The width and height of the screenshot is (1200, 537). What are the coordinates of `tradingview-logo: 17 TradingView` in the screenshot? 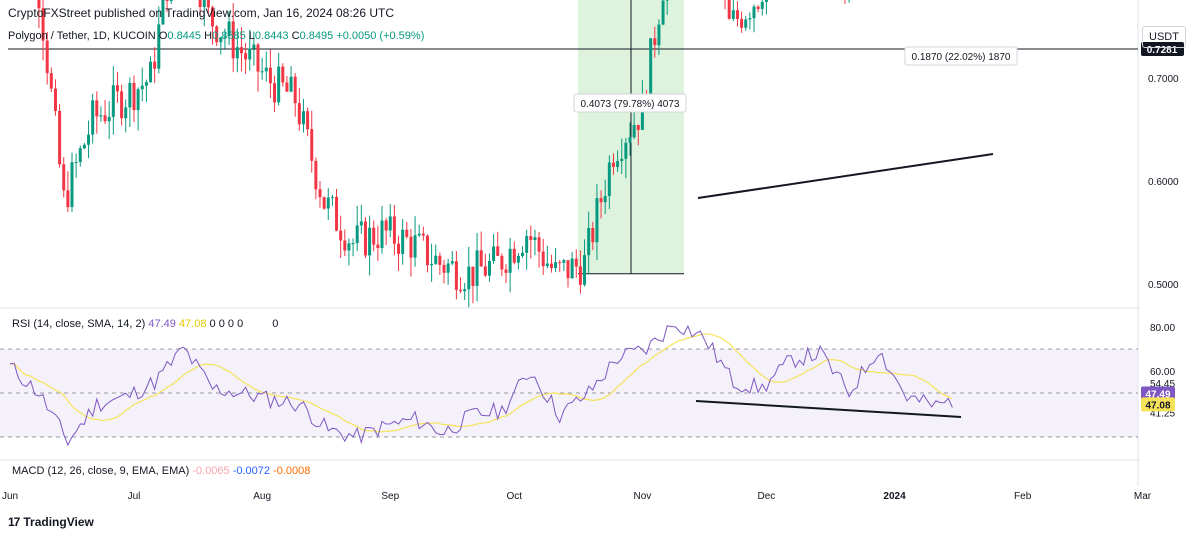 It's located at (51, 522).